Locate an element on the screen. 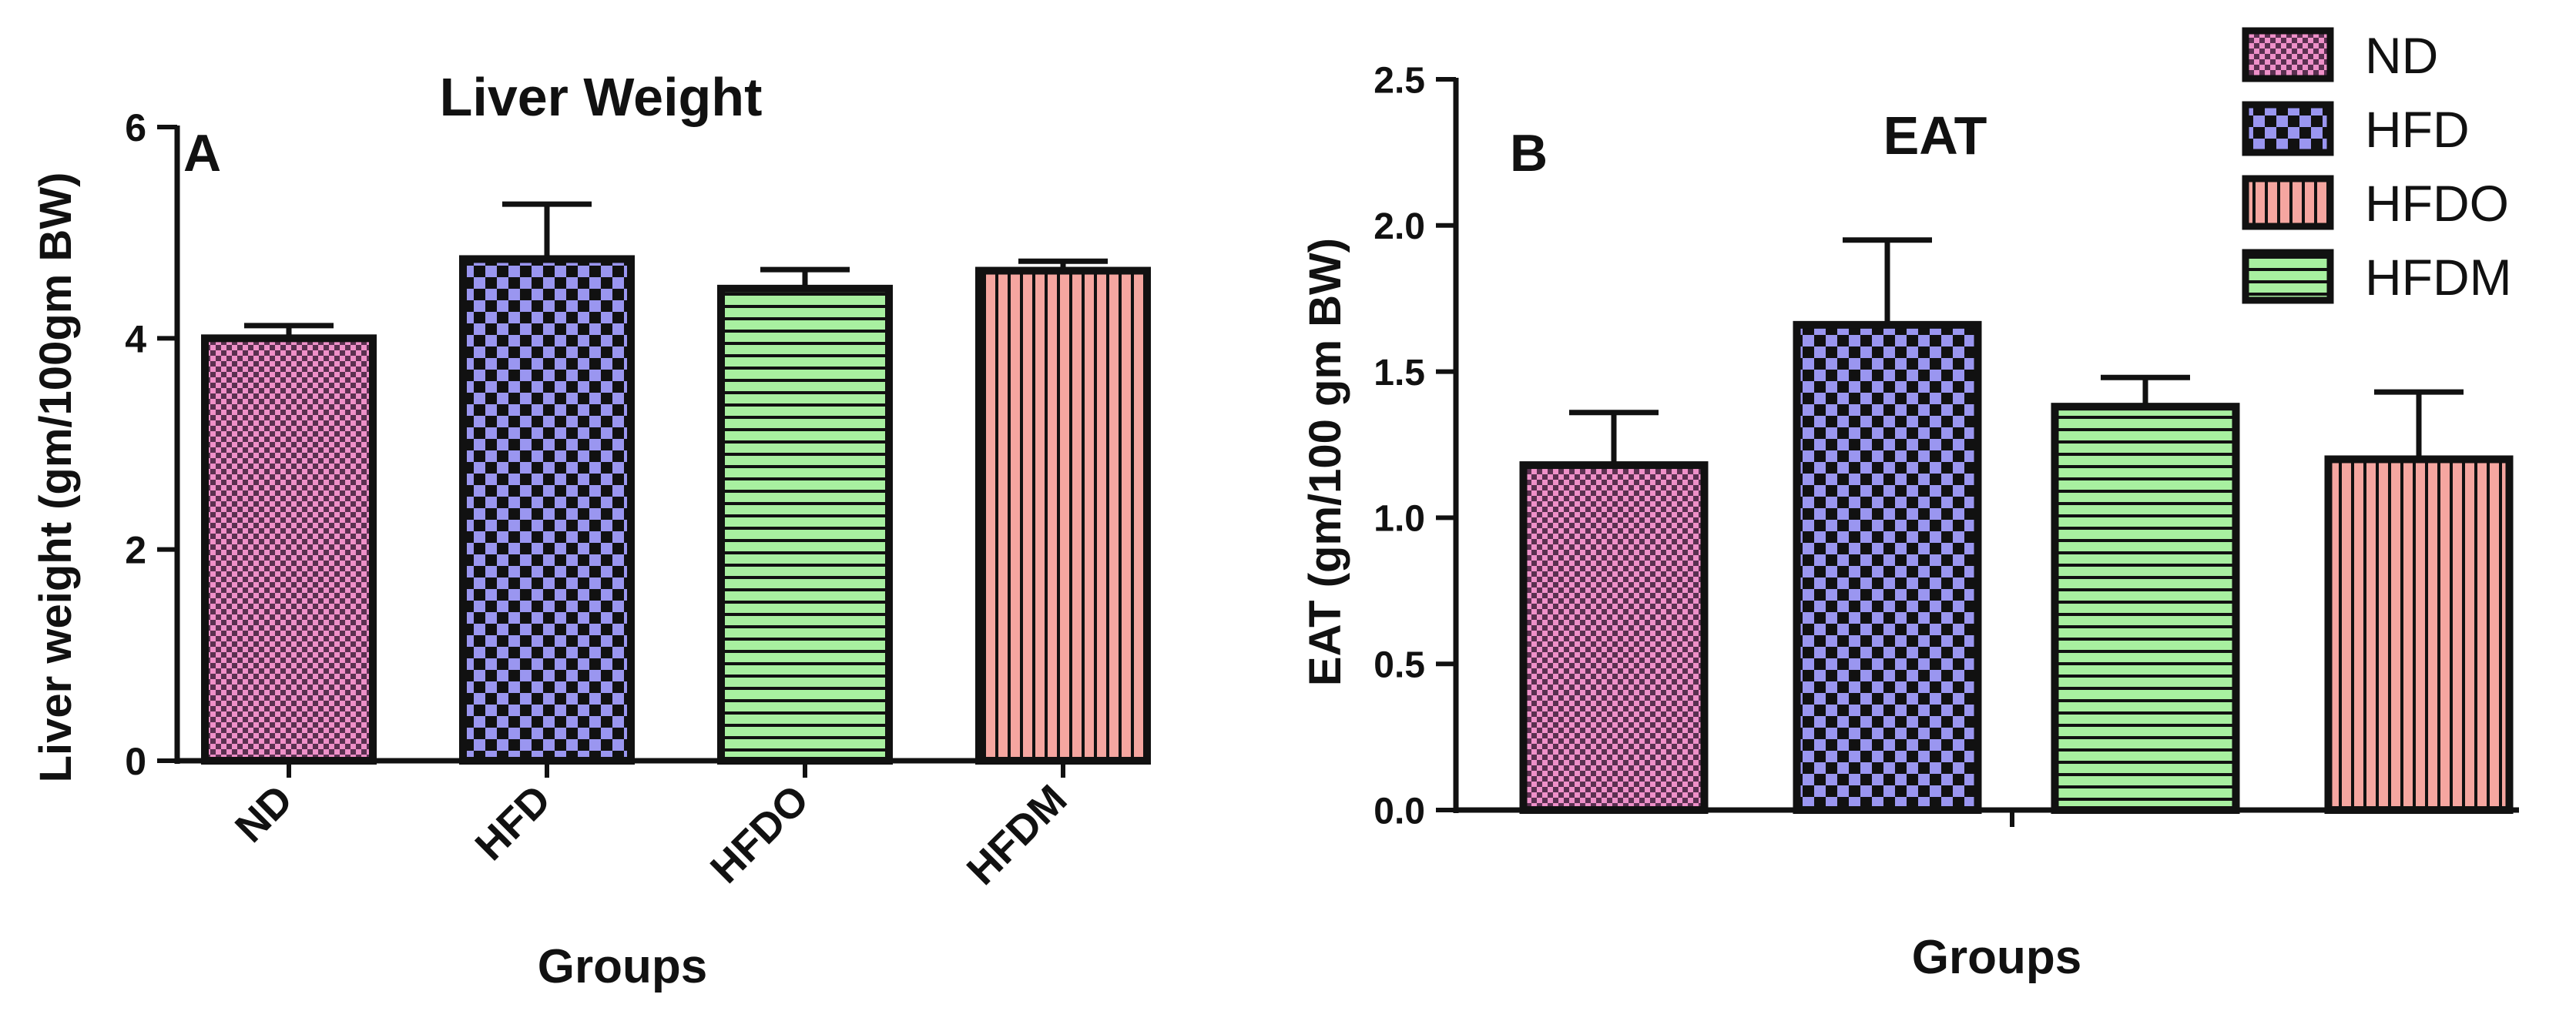 This screenshot has width=2576, height=1021. legend-label-hfdm: HFDM is located at coordinates (2438, 277).